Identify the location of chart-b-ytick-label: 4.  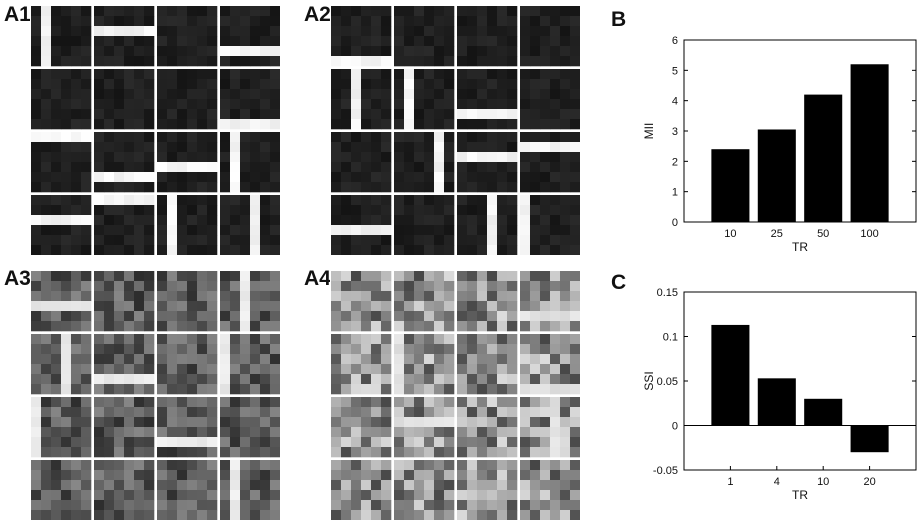
(675, 102).